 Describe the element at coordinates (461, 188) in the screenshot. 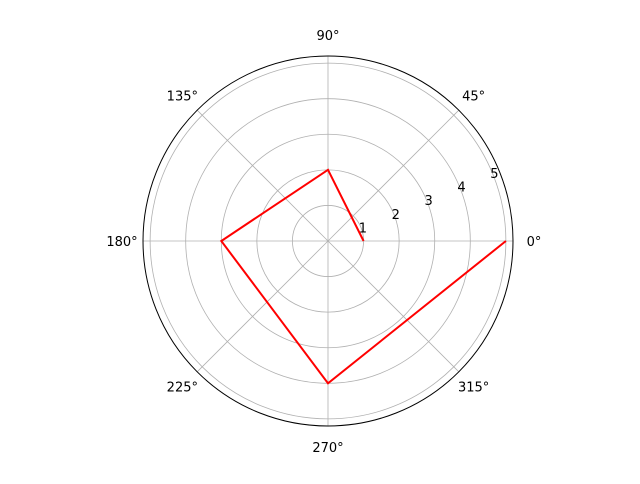

I see `r-tick-label: 4` at that location.